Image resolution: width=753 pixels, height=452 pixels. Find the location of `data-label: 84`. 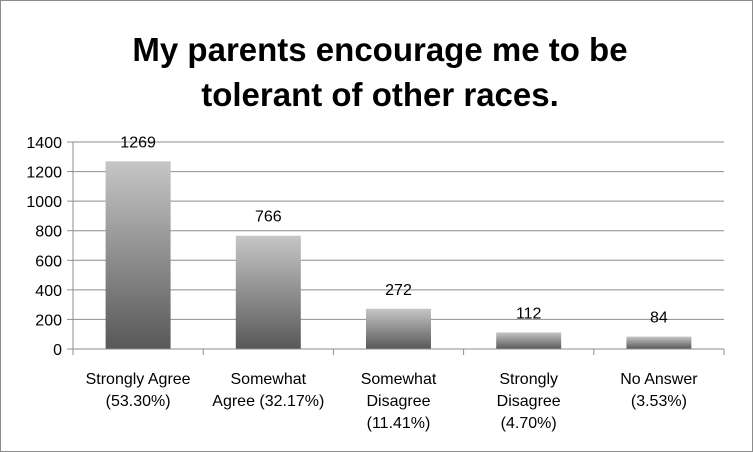

data-label: 84 is located at coordinates (659, 318).